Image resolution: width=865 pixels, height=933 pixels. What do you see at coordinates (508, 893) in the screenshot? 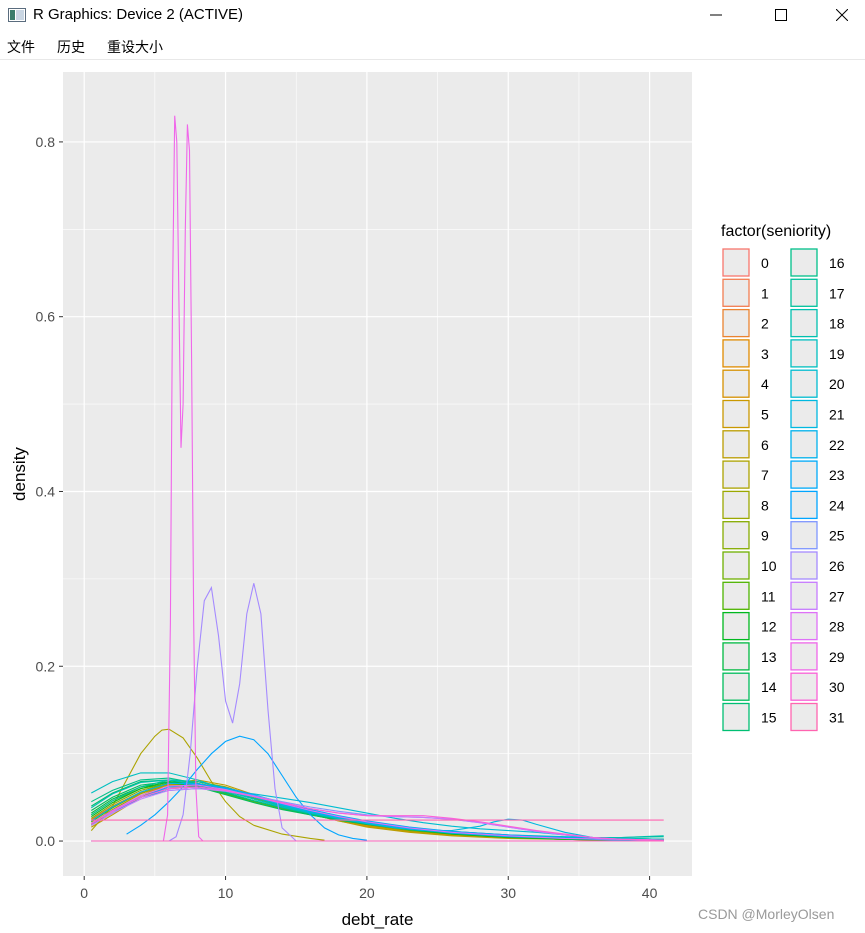
I see `x-tick-label: 30` at bounding box center [508, 893].